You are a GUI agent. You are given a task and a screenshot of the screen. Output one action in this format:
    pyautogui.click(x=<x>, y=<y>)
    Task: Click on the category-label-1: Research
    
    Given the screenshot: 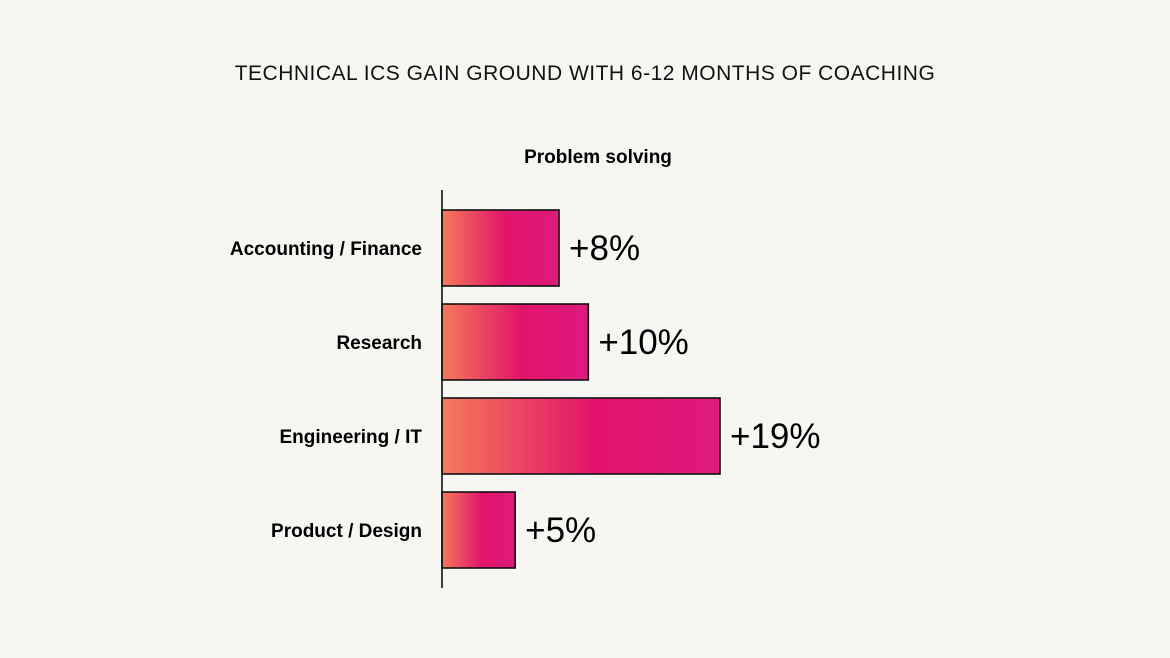 What is the action you would take?
    pyautogui.click(x=379, y=343)
    